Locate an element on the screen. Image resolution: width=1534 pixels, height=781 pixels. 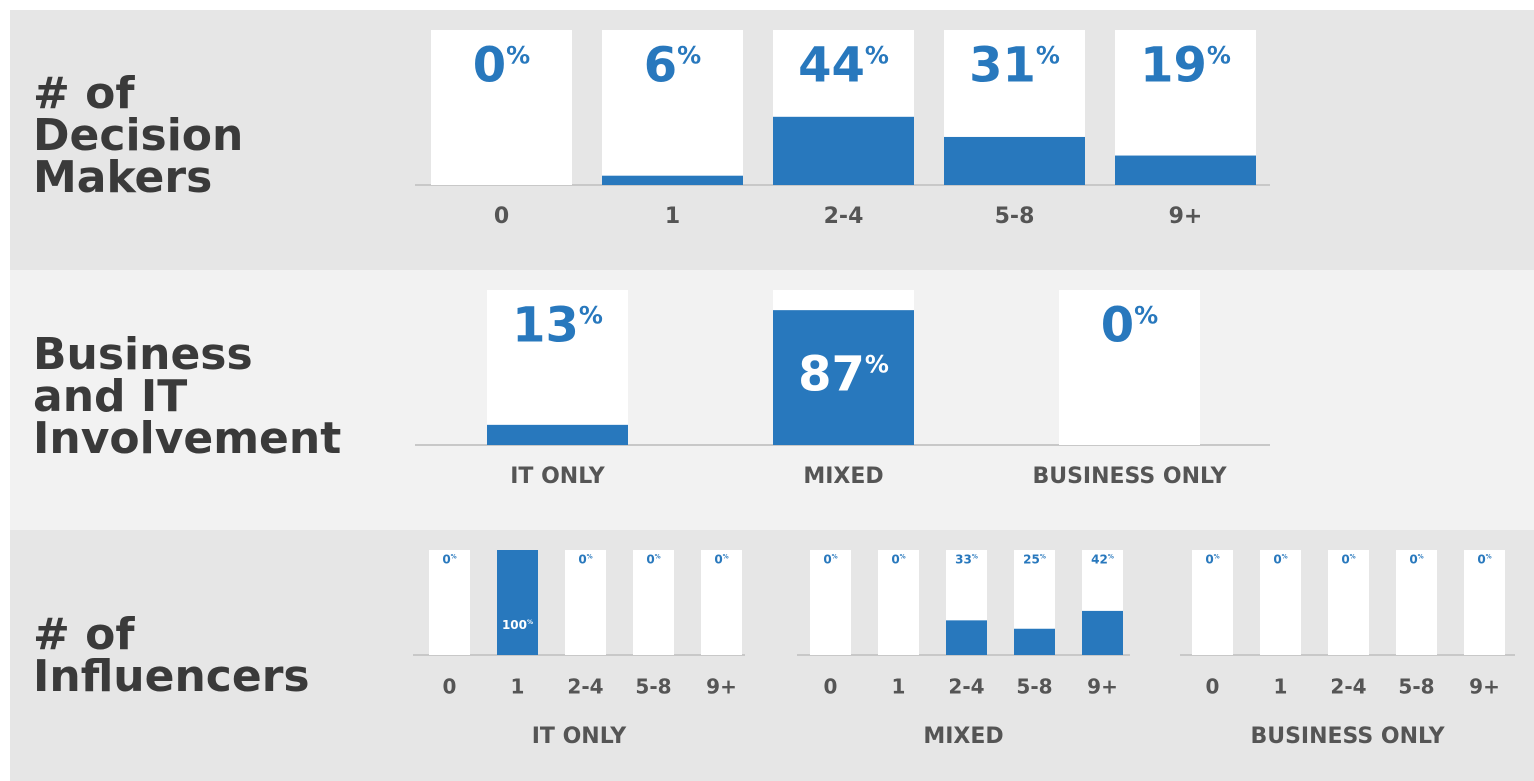
value-label: 6% is located at coordinates (672, 65).